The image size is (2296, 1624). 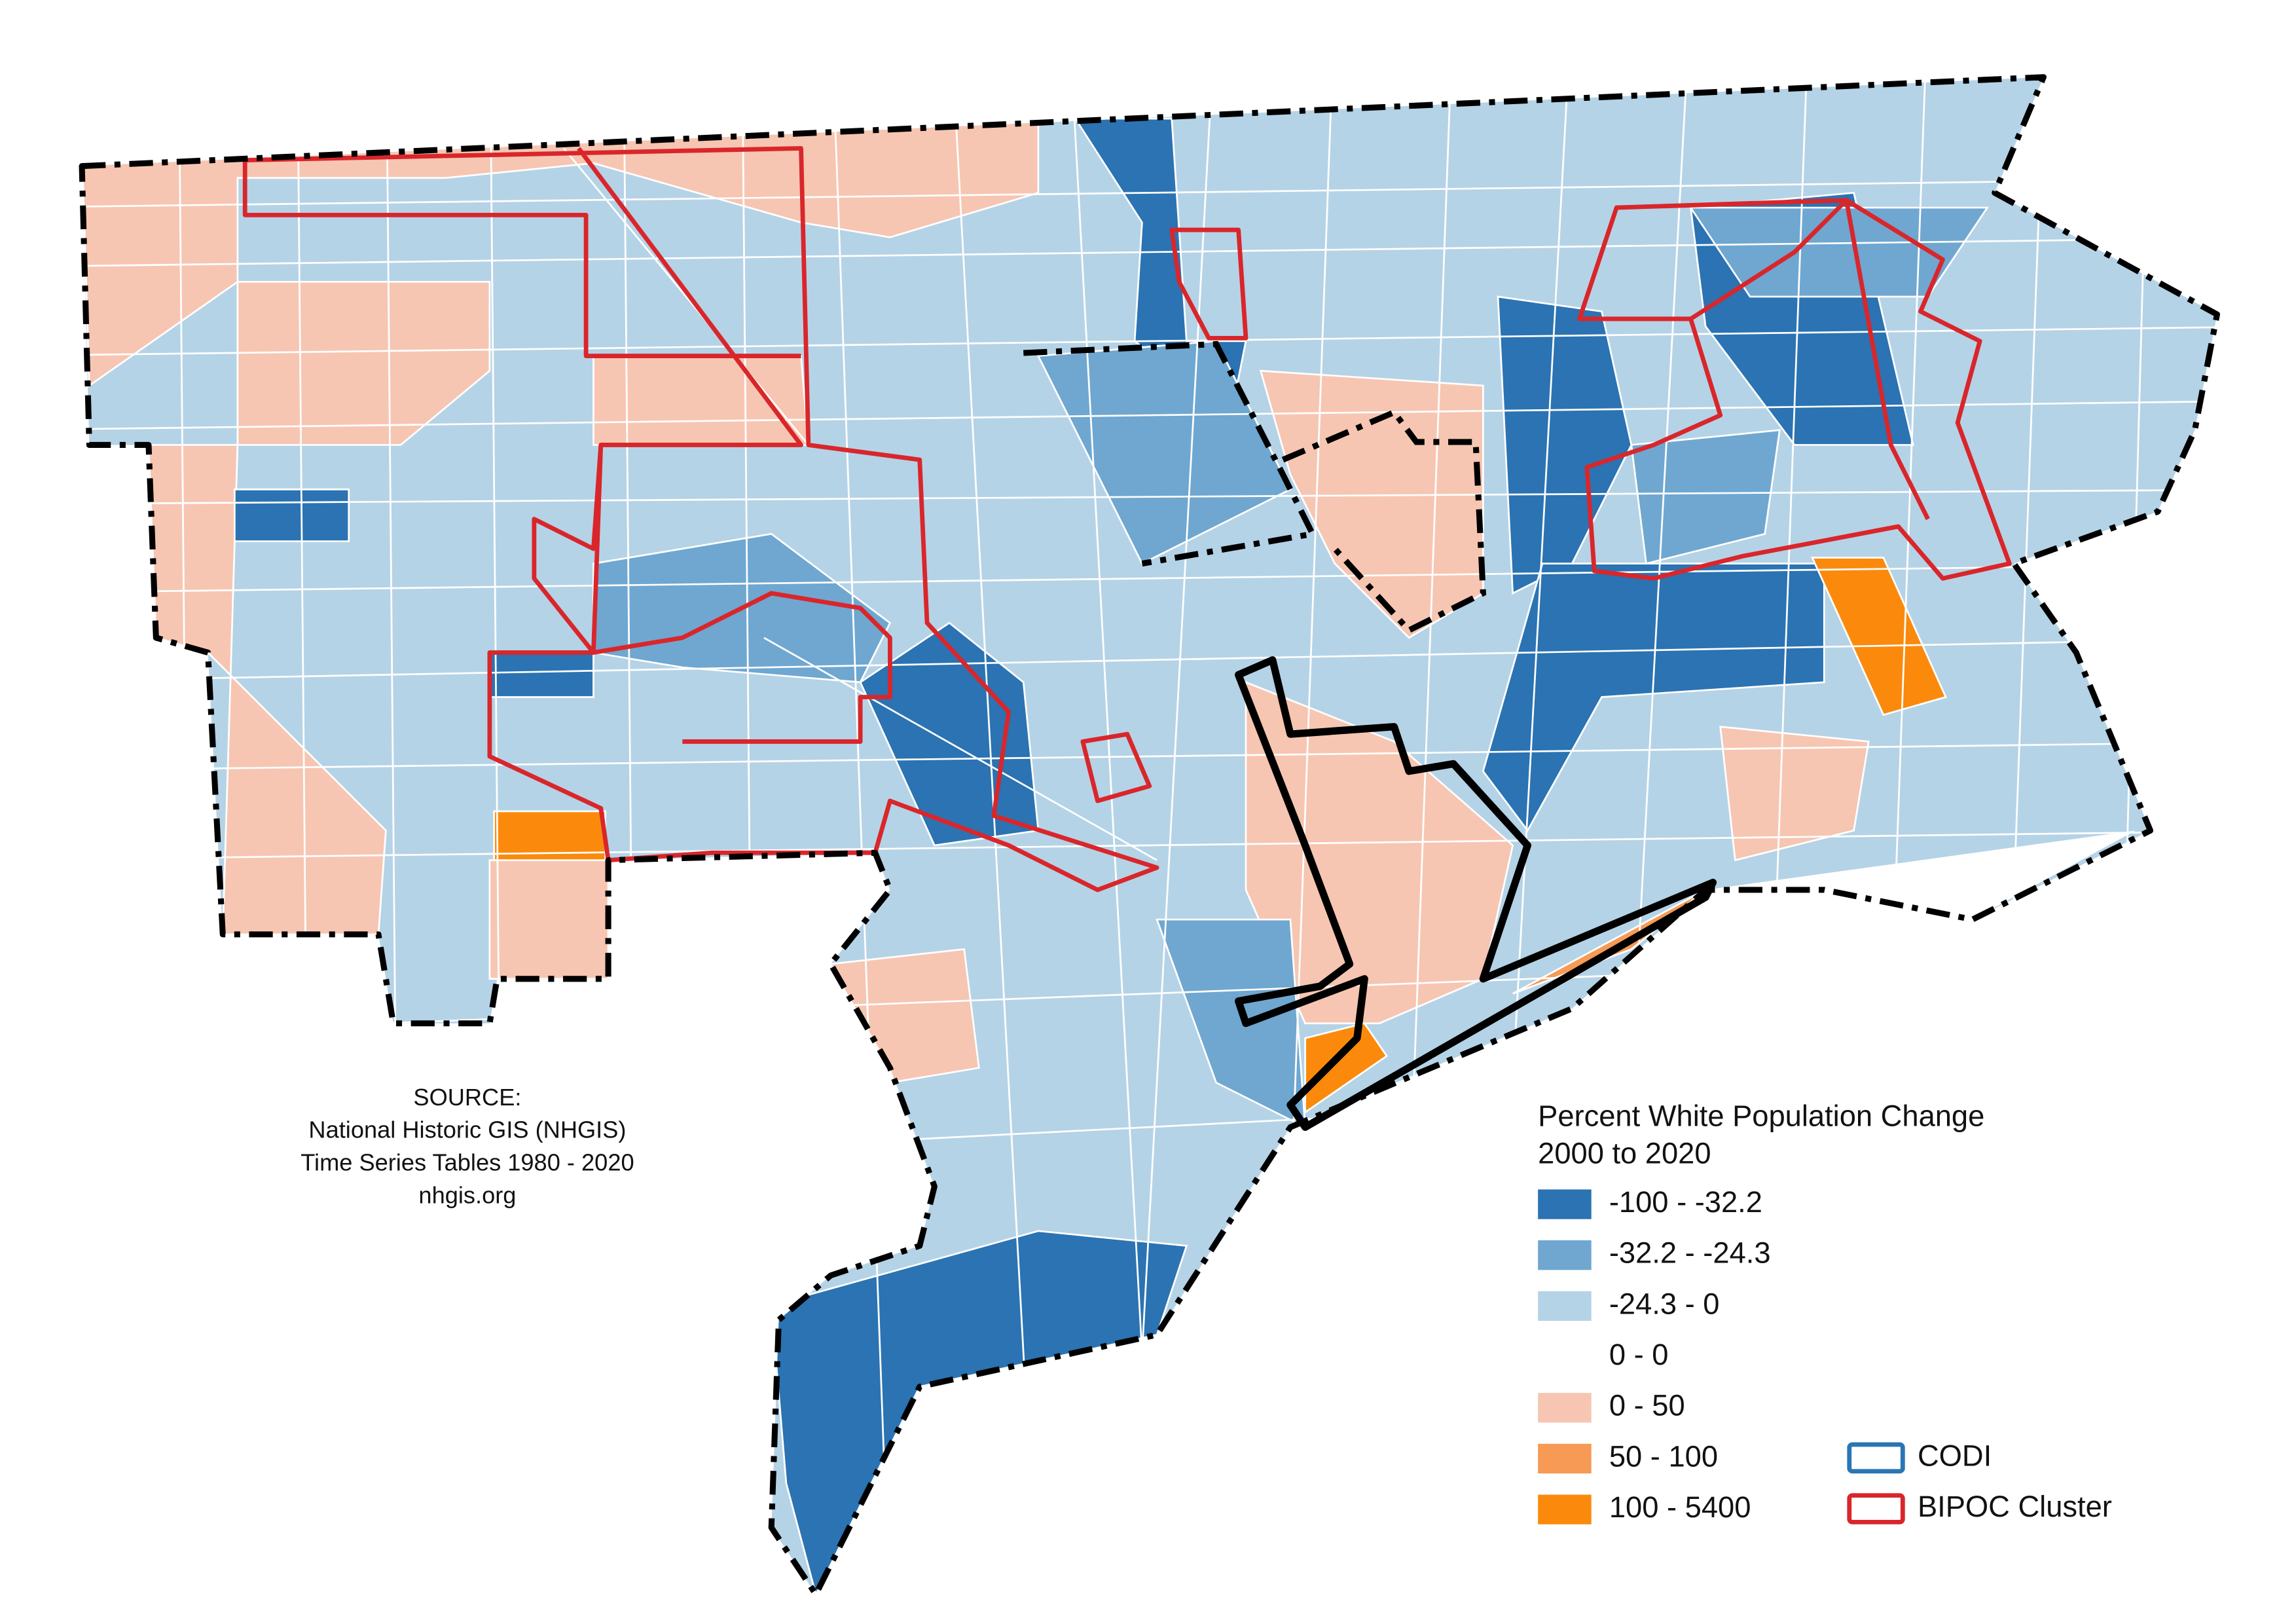 I want to click on legend-label: 50 - 100, so click(x=1663, y=1456).